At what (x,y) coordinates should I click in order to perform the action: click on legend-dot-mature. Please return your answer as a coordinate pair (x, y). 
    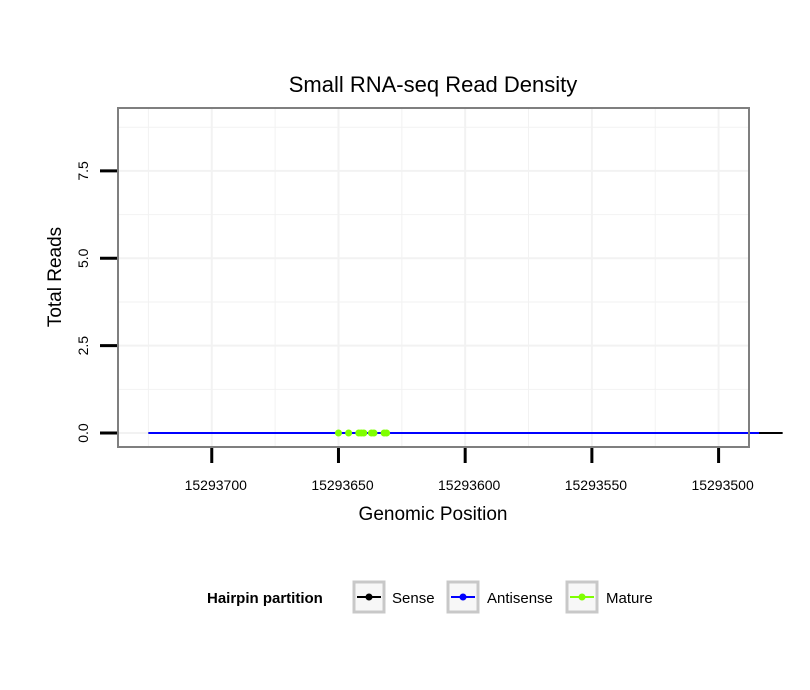
    Looking at the image, I should click on (582, 597).